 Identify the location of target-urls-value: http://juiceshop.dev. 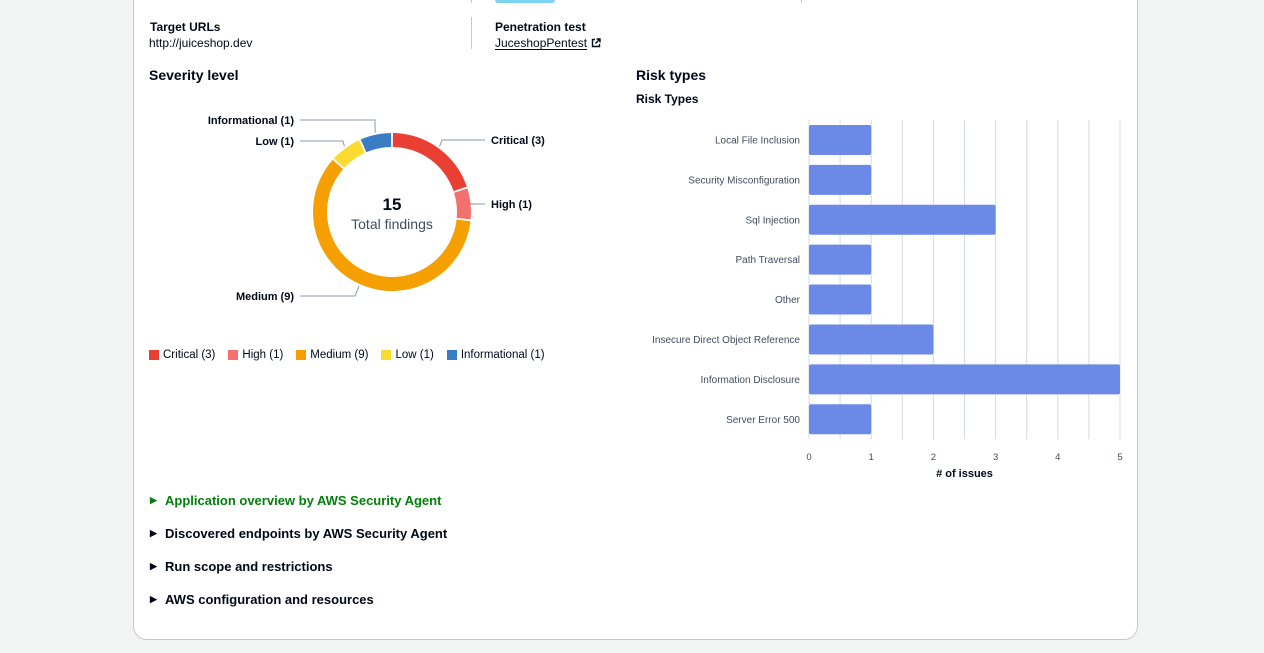
(201, 43).